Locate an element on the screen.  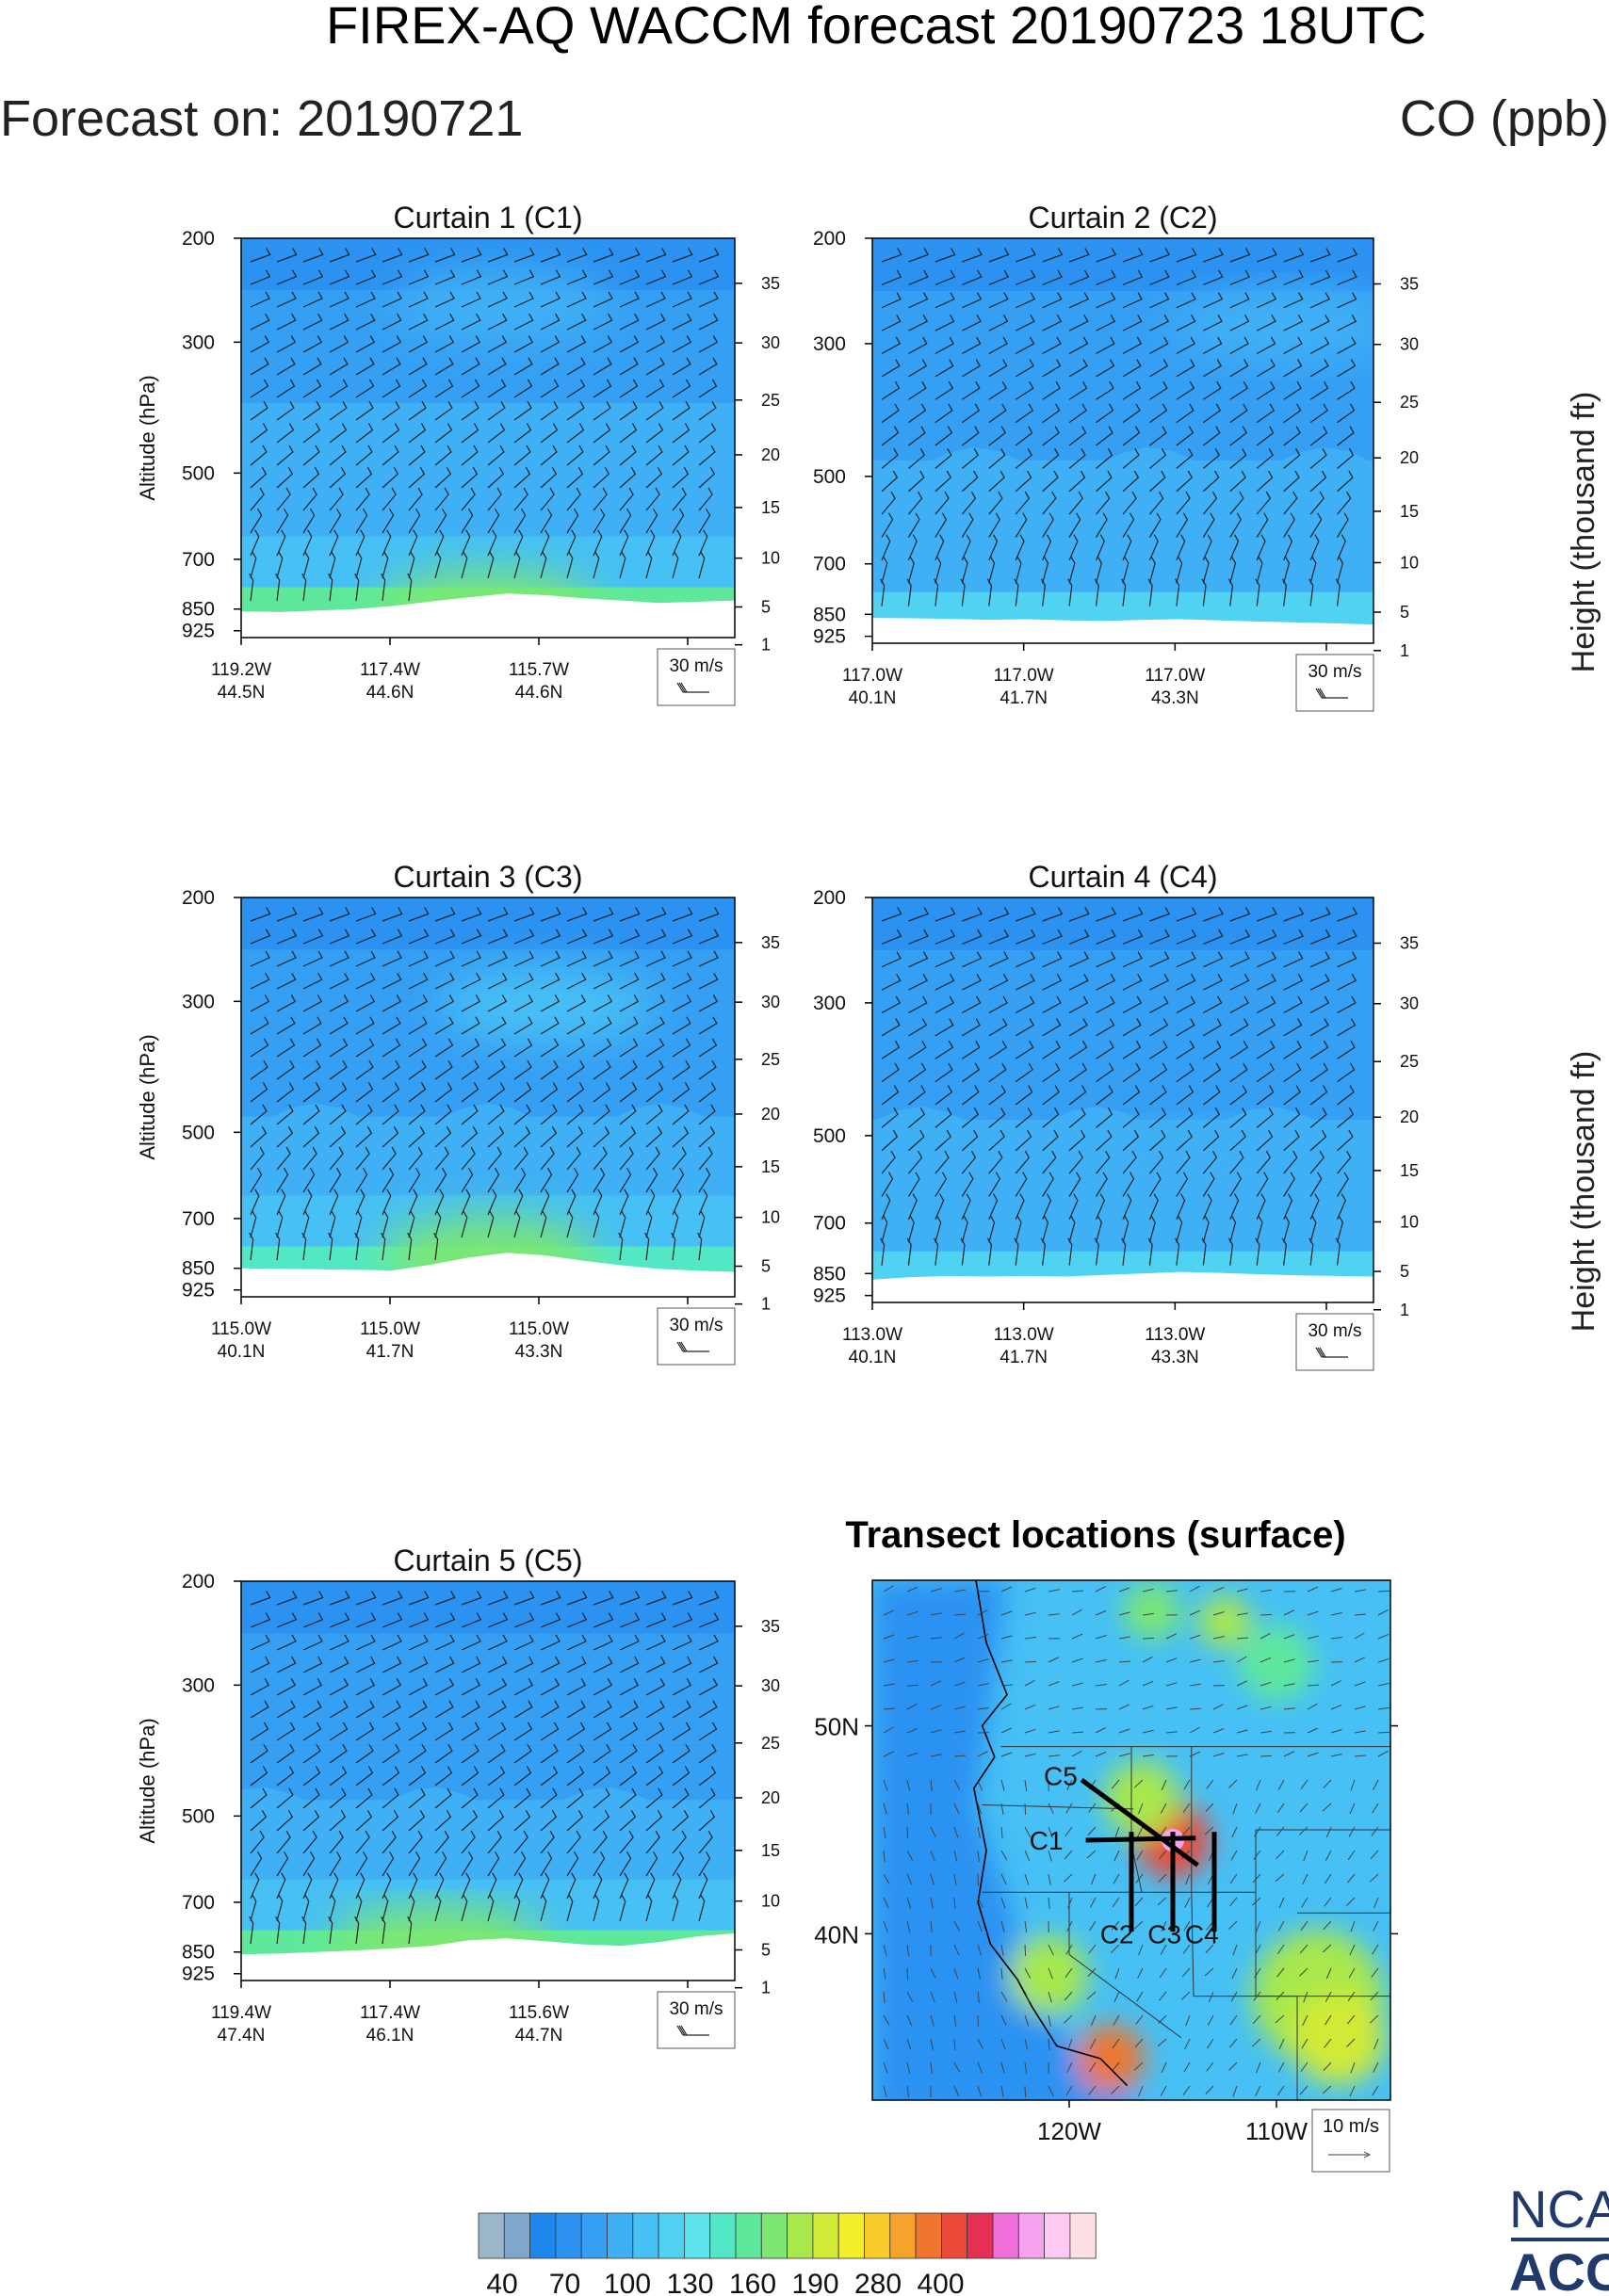
wind-reference-label: 30 m/s is located at coordinates (1334, 1331).